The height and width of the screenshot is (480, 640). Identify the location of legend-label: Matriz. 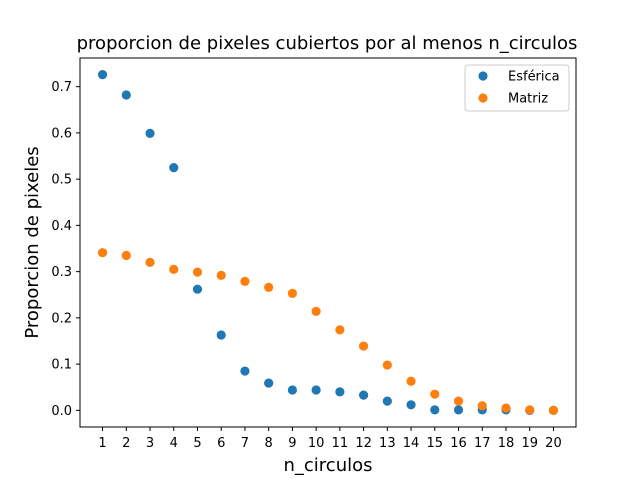
(528, 99).